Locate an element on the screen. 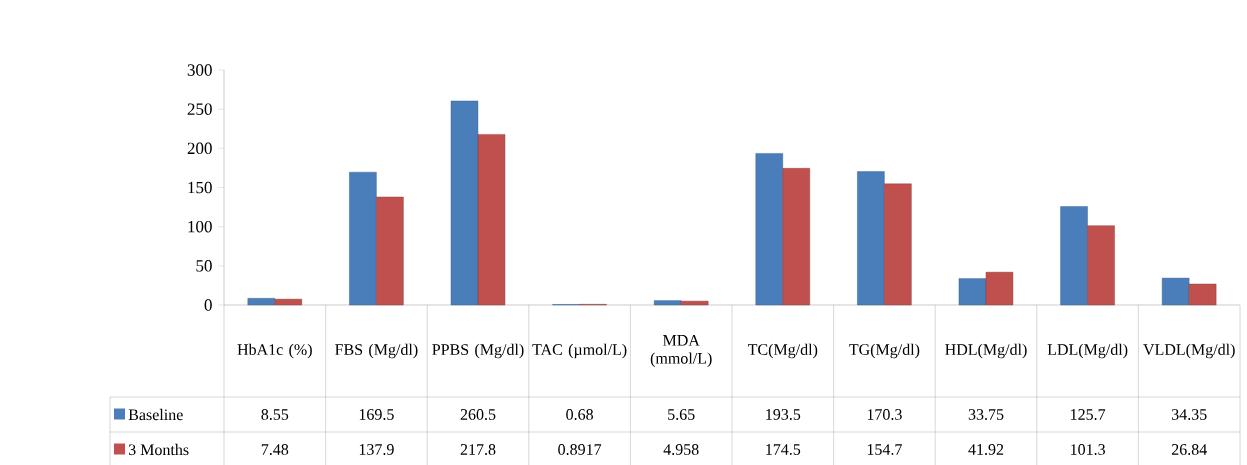 The height and width of the screenshot is (465, 1247). x-tick-label: TC(Mg/dl) is located at coordinates (783, 351).